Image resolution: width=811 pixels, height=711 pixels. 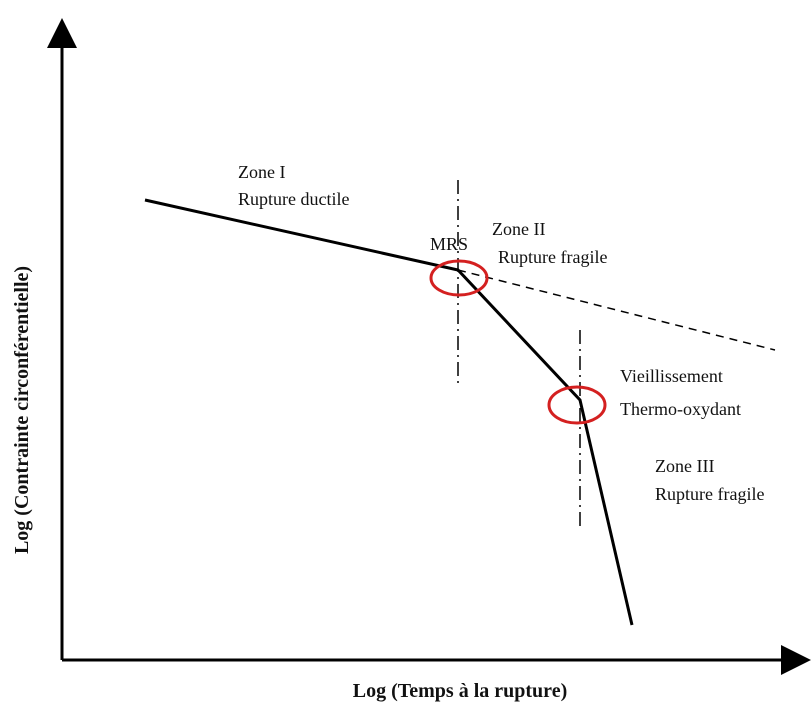 I want to click on extrapolation-line, so click(x=616, y=310).